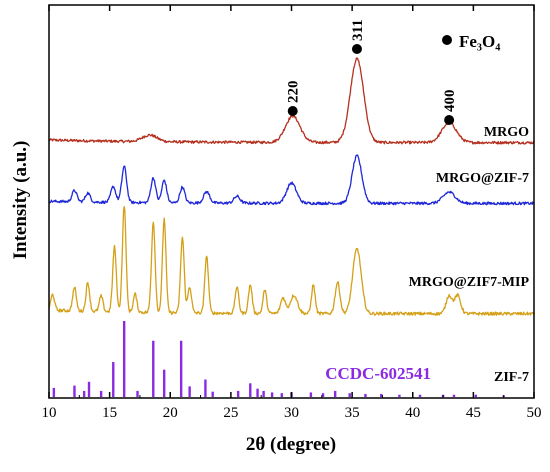 The height and width of the screenshot is (472, 550). I want to click on peak-marker-label: 220, so click(294, 92).